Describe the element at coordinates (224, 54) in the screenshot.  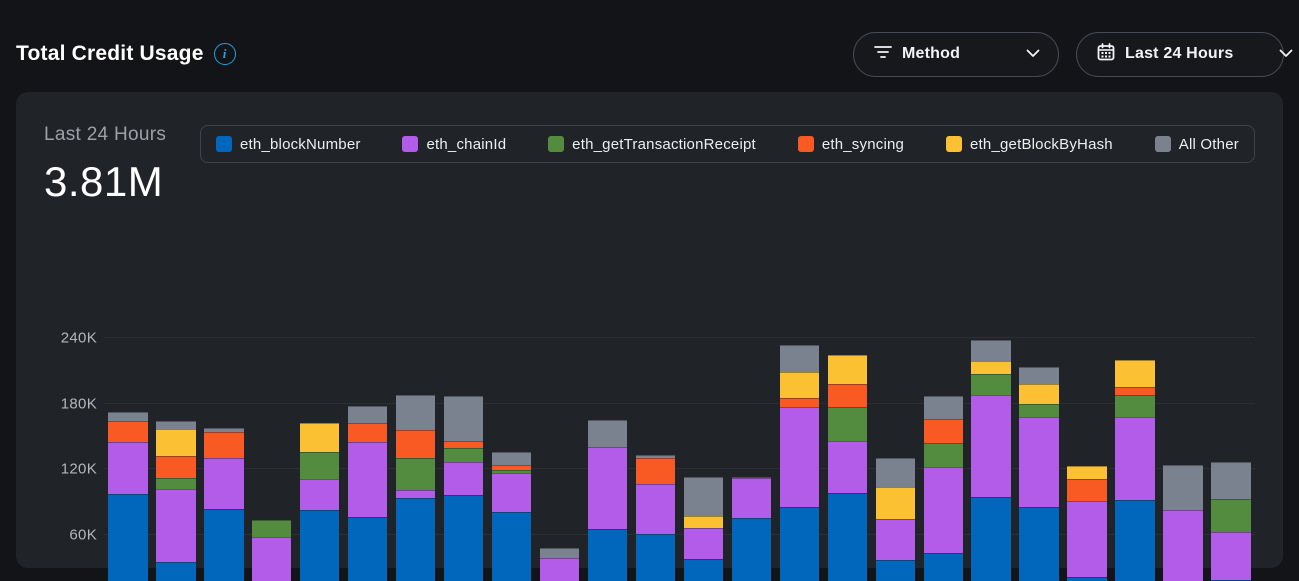
I see `info-icon: i` at that location.